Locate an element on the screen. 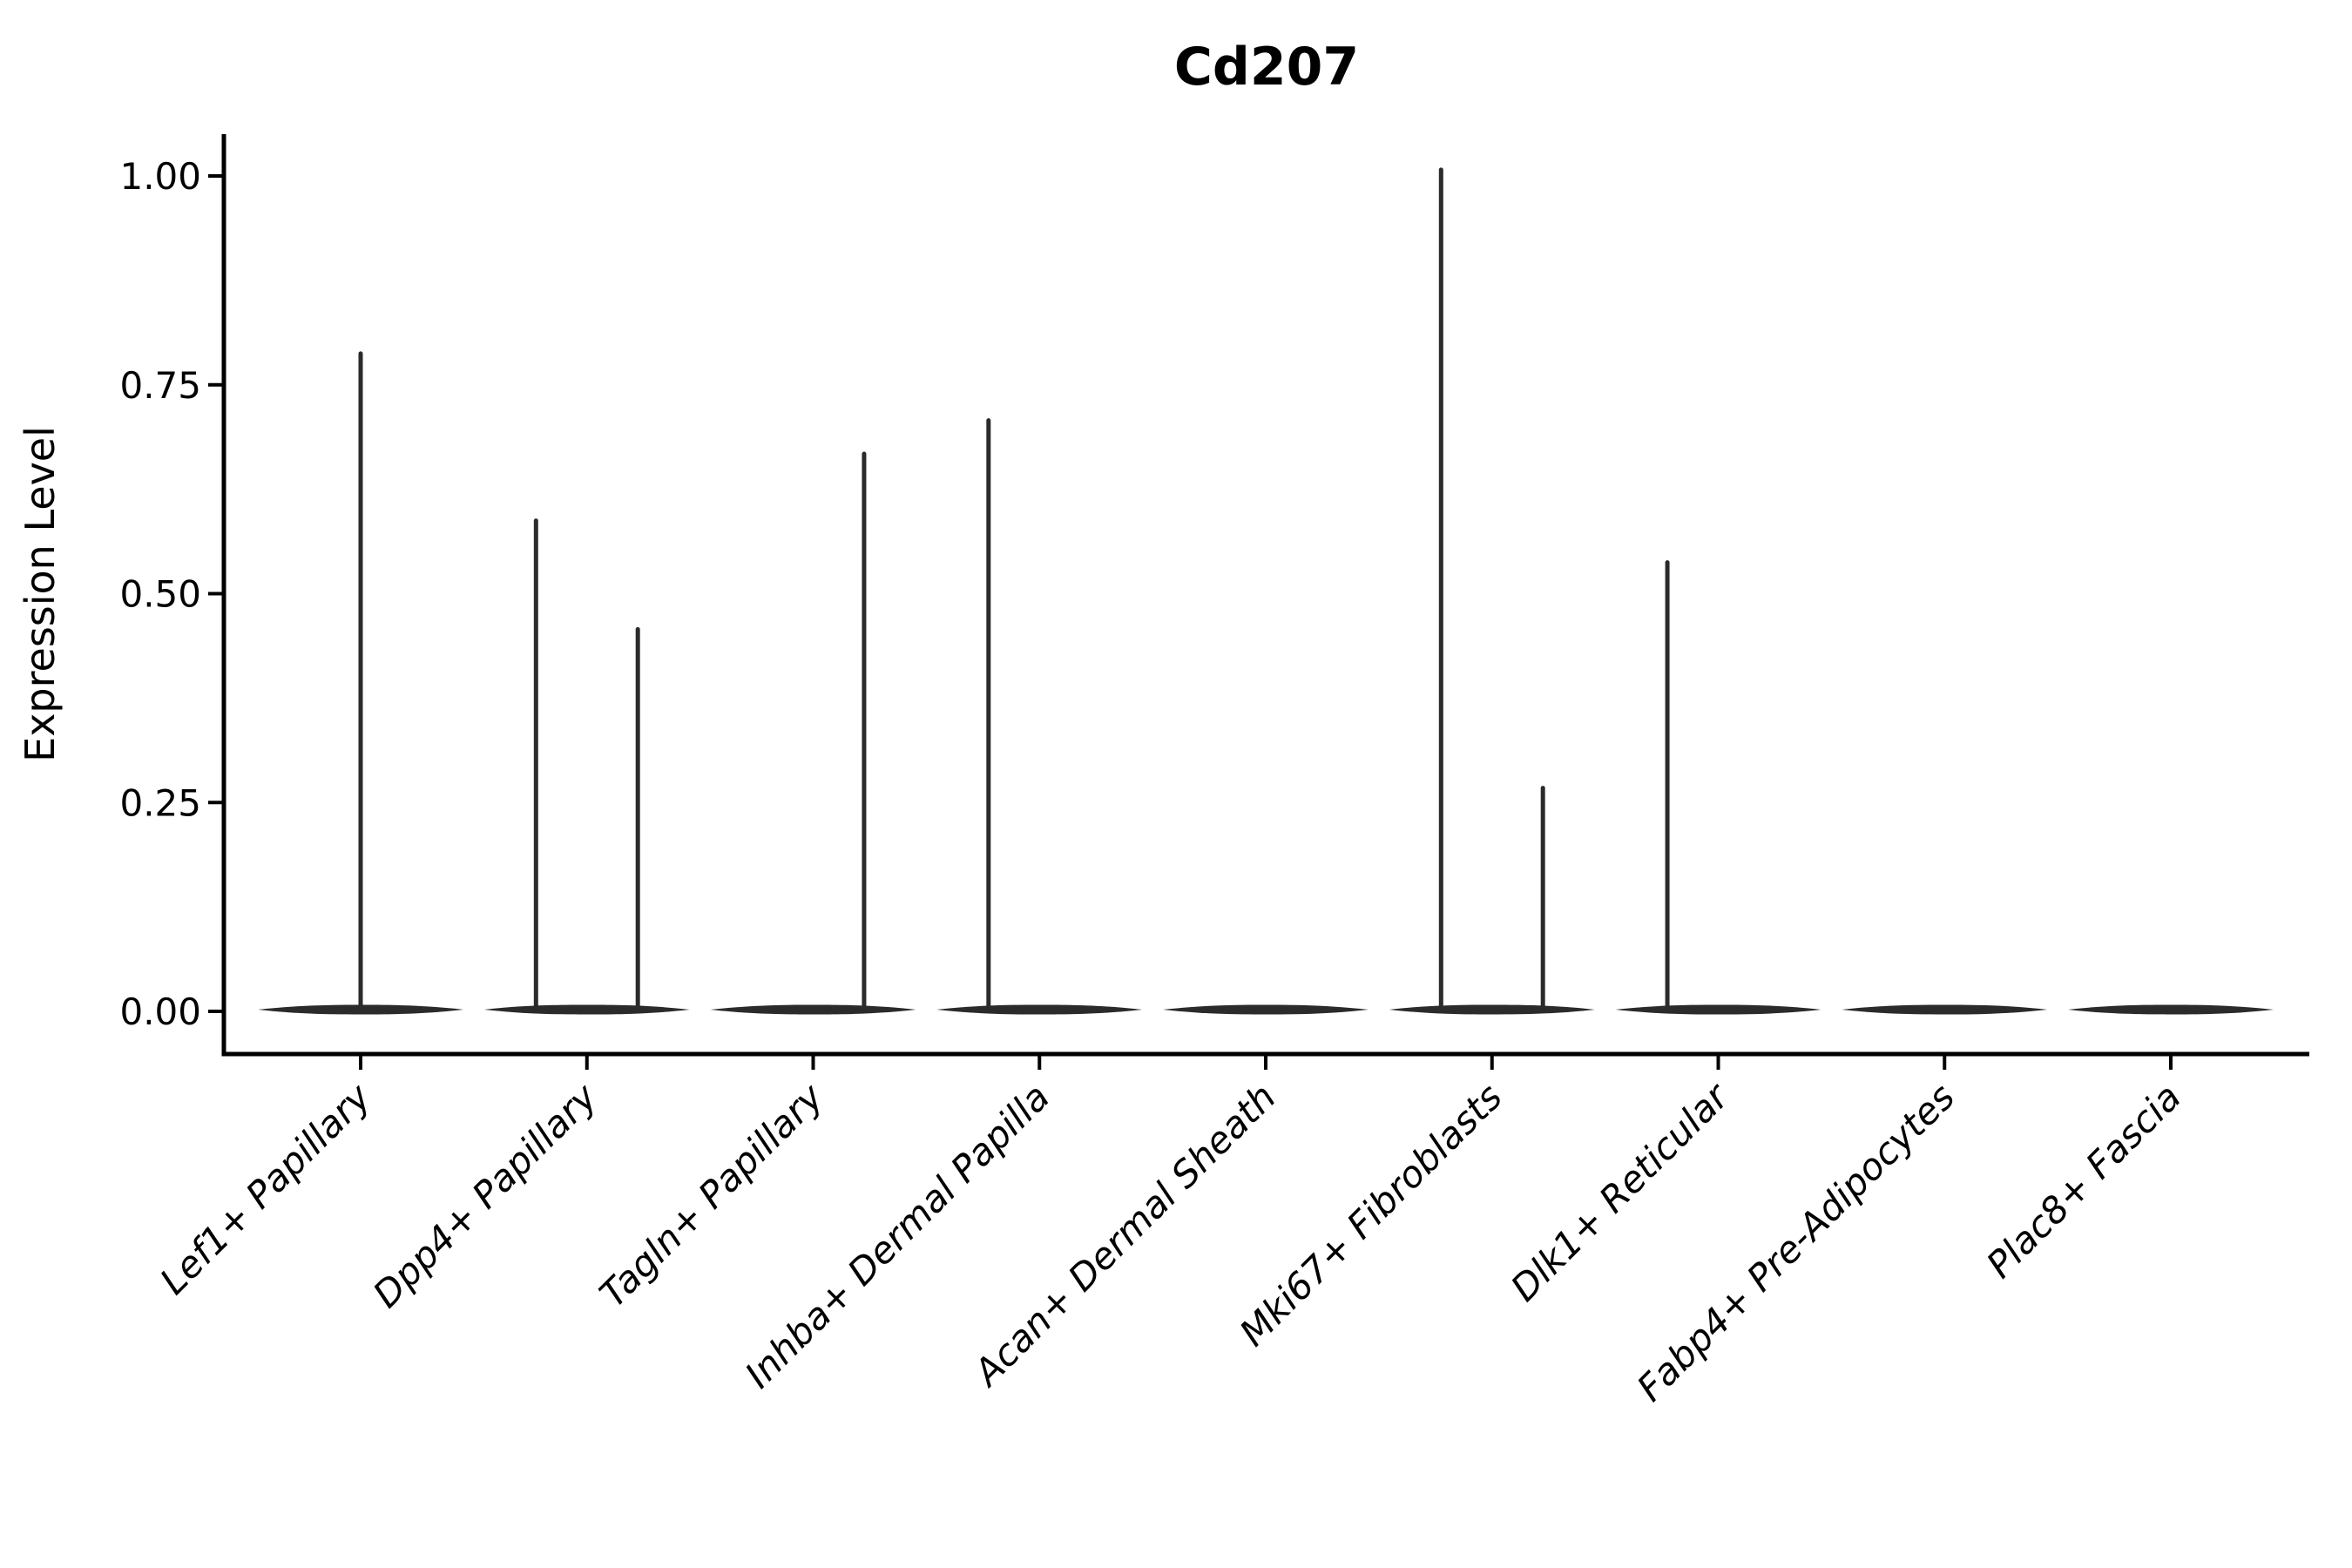 The width and height of the screenshot is (2352, 1568). x-tick-label: Mki67+ Fibroblasts is located at coordinates (1371, 1214).